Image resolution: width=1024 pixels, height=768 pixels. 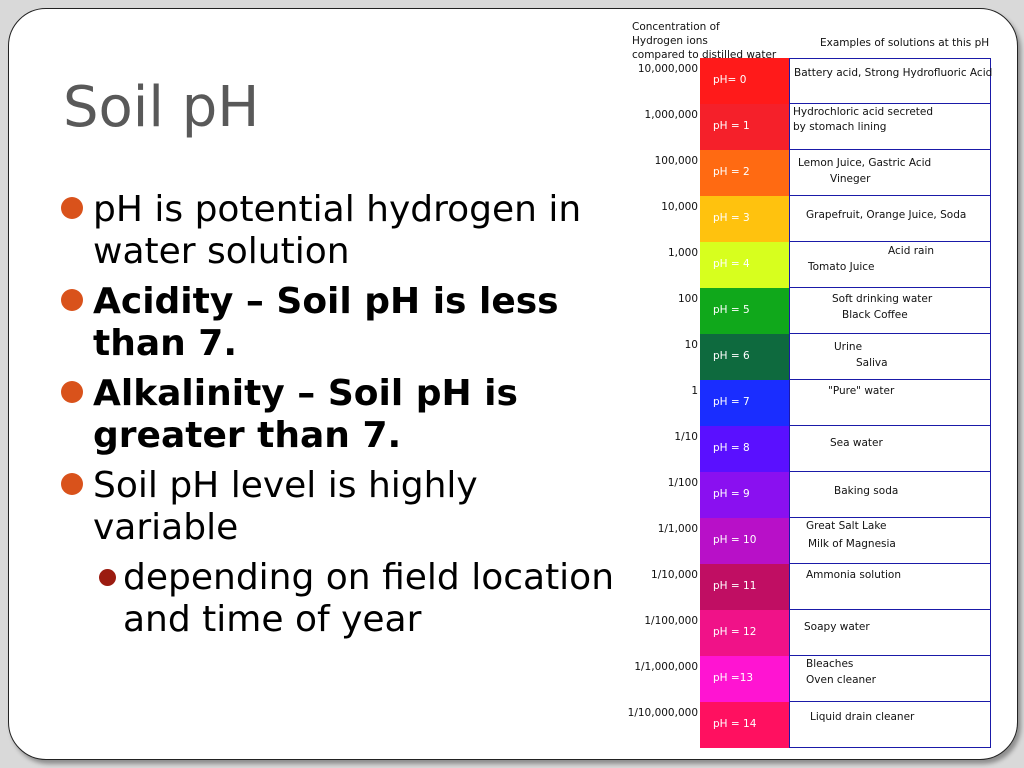 I want to click on ph-label: pH = 8, so click(x=731, y=448).